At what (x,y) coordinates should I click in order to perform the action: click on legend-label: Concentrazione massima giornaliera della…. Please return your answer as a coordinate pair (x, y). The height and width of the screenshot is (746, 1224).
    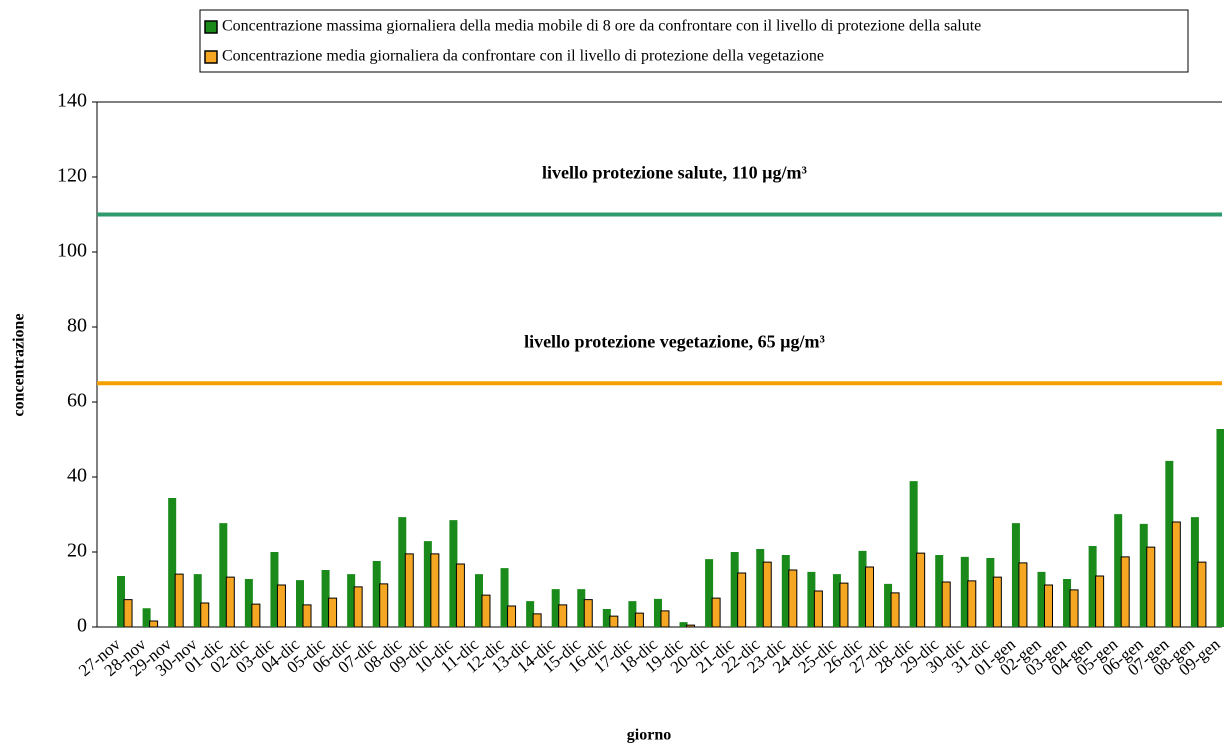
    Looking at the image, I should click on (601, 26).